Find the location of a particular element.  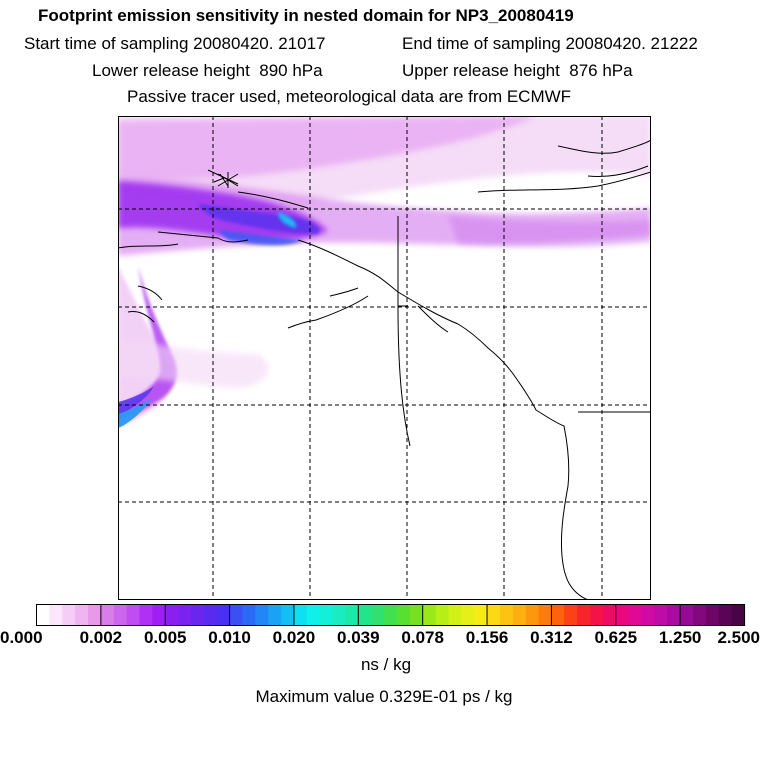

colorbar-tick-label: 0.020 is located at coordinates (294, 637).